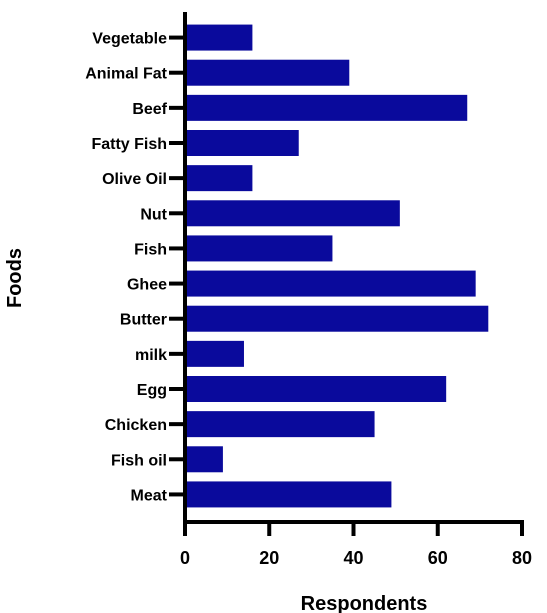  What do you see at coordinates (149, 109) in the screenshot?
I see `category-label-beef: Beef` at bounding box center [149, 109].